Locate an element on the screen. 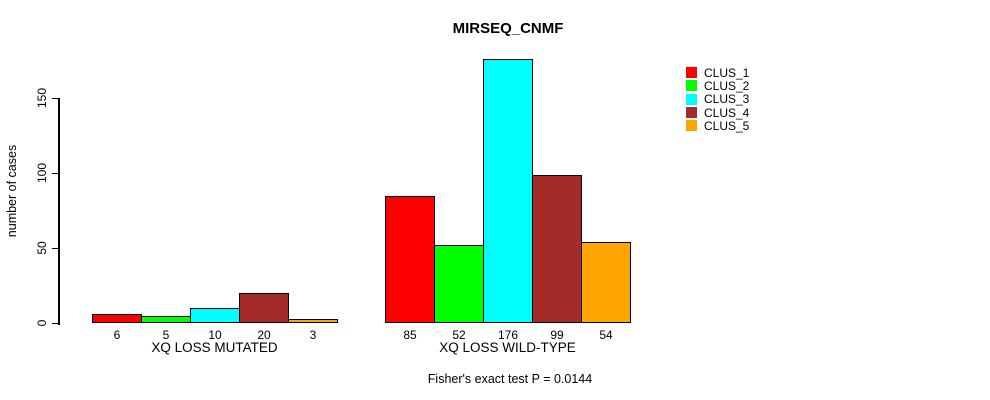 The height and width of the screenshot is (400, 990). bar-value-label: 85 is located at coordinates (410, 335).